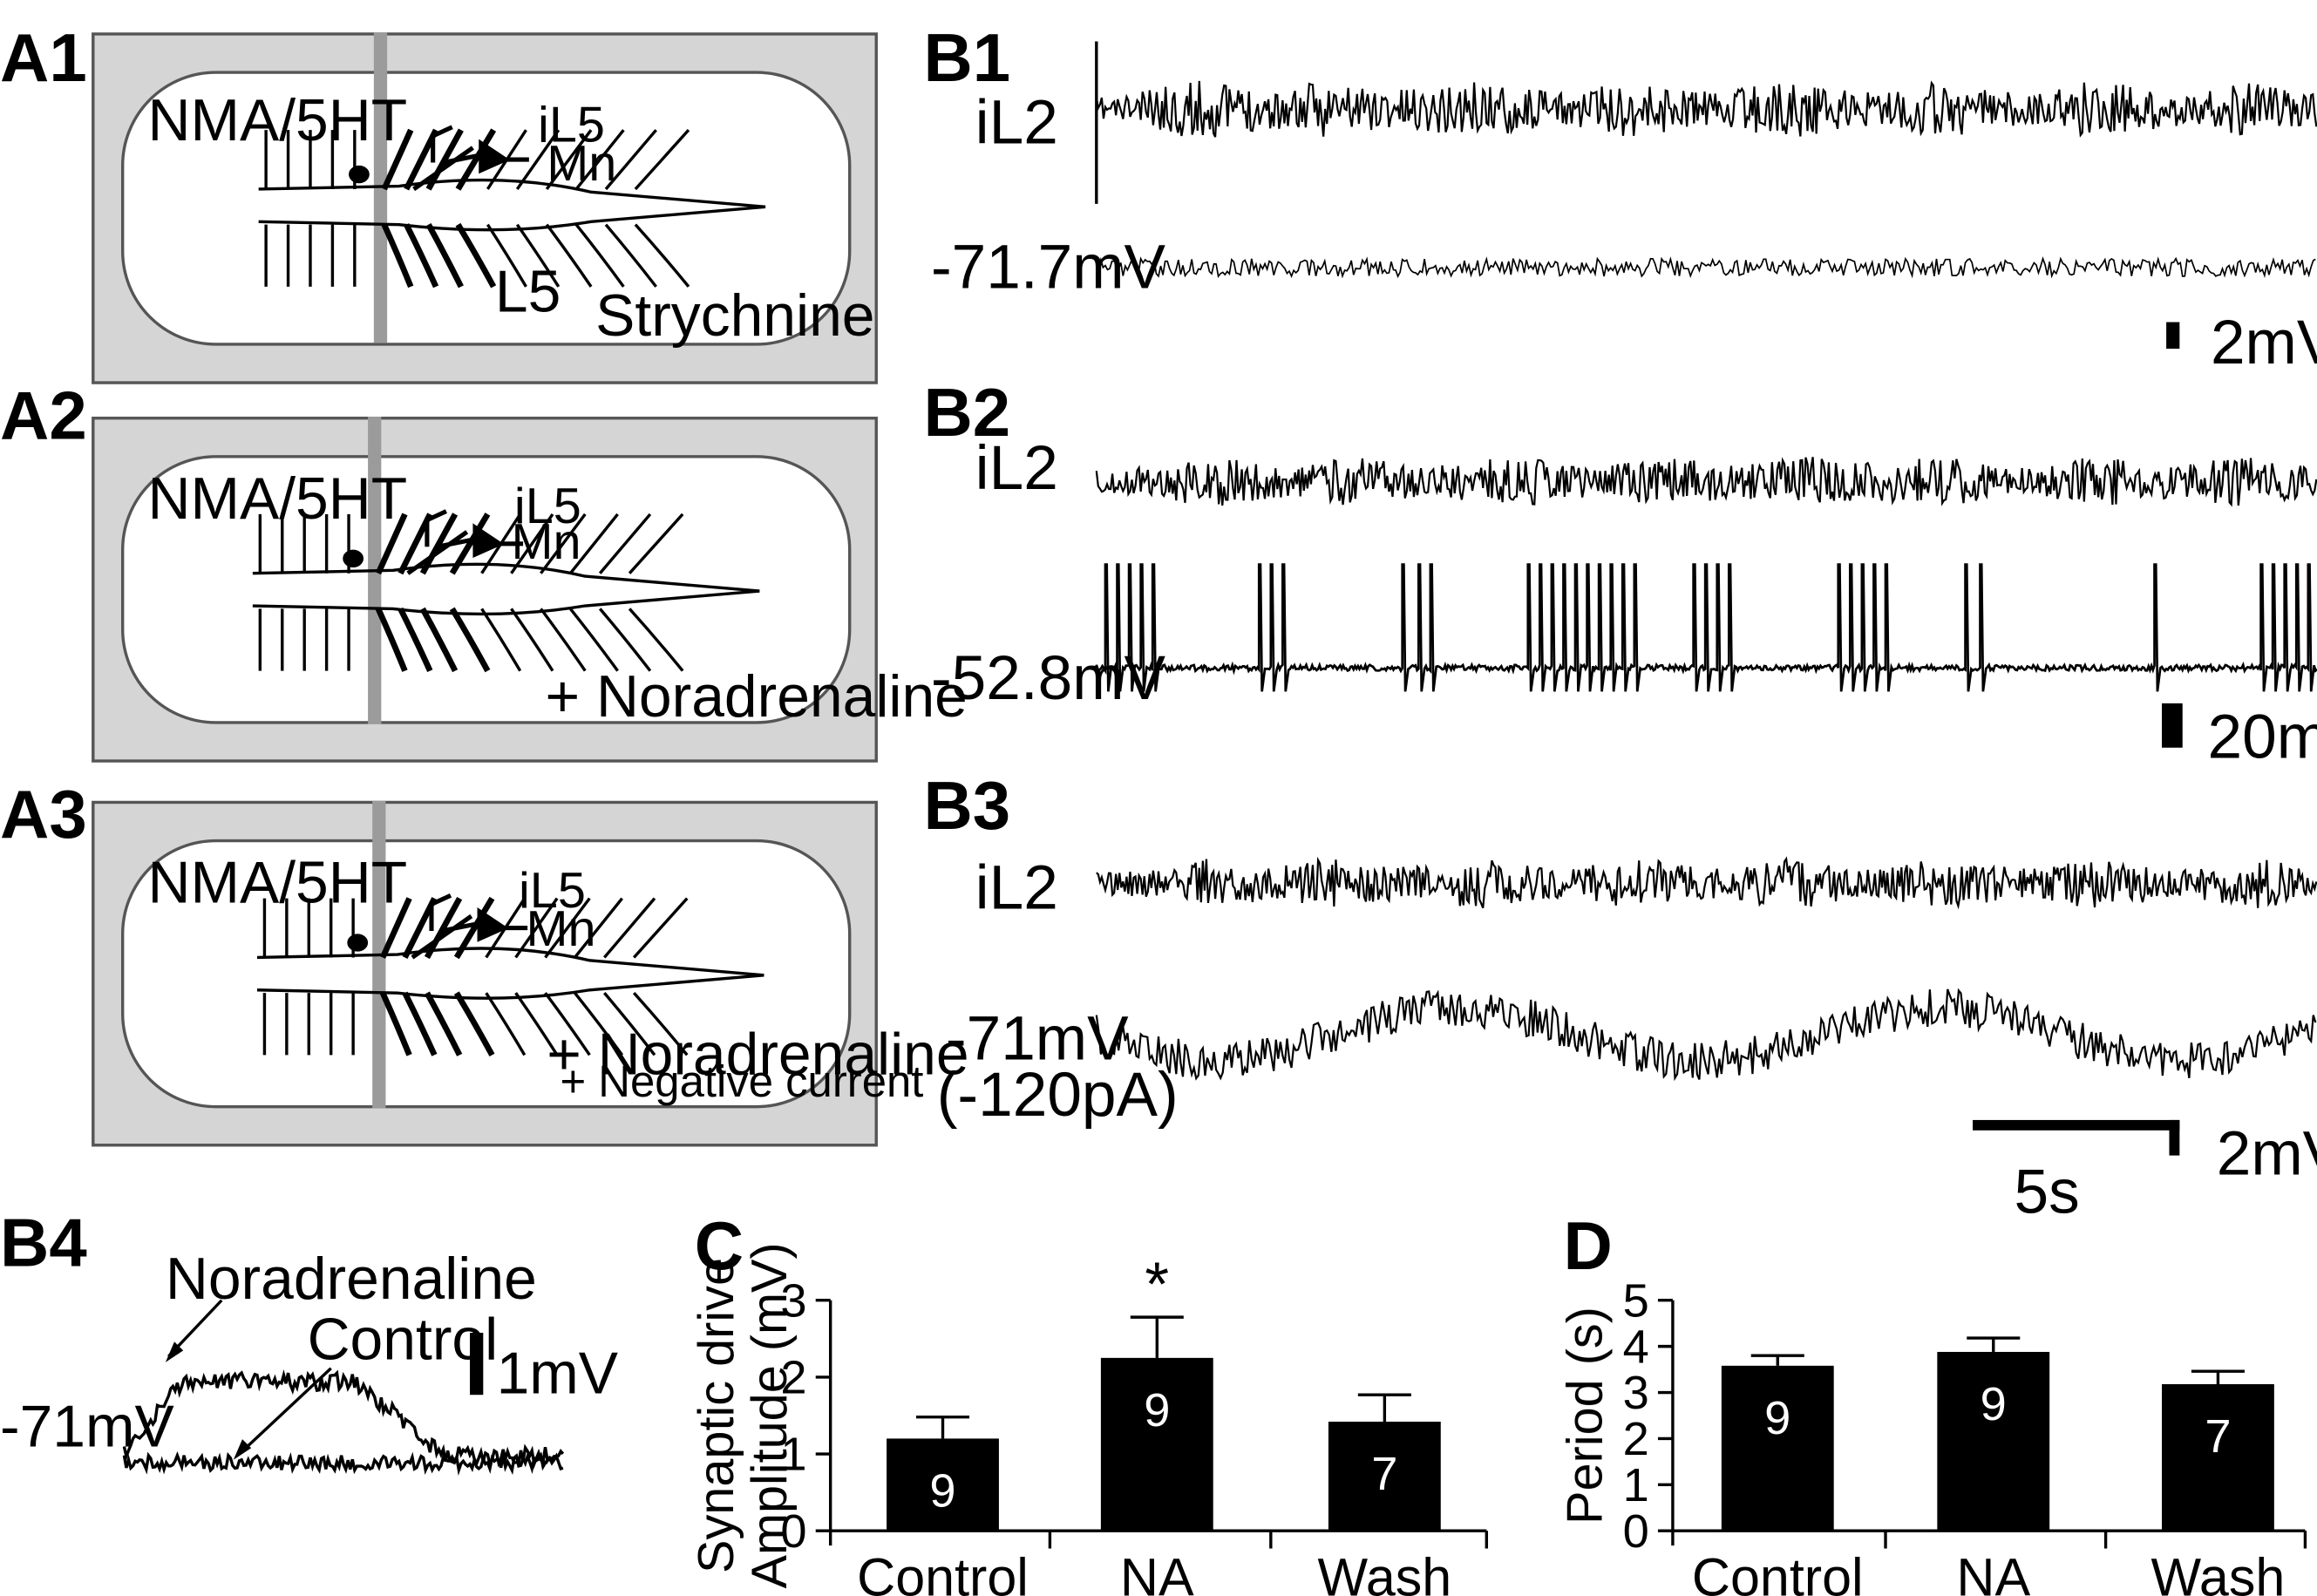 The width and height of the screenshot is (2317, 1596). What do you see at coordinates (552, 891) in the screenshot?
I see `root-label-a3: iL5` at bounding box center [552, 891].